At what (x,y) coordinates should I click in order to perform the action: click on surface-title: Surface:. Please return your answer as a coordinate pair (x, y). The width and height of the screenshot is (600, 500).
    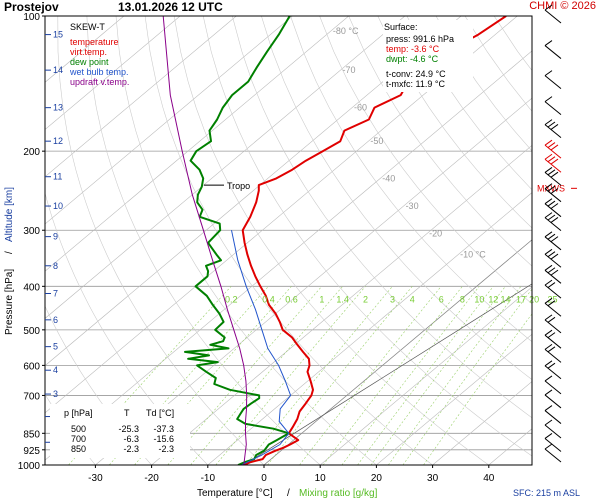
    Looking at the image, I should click on (401, 27).